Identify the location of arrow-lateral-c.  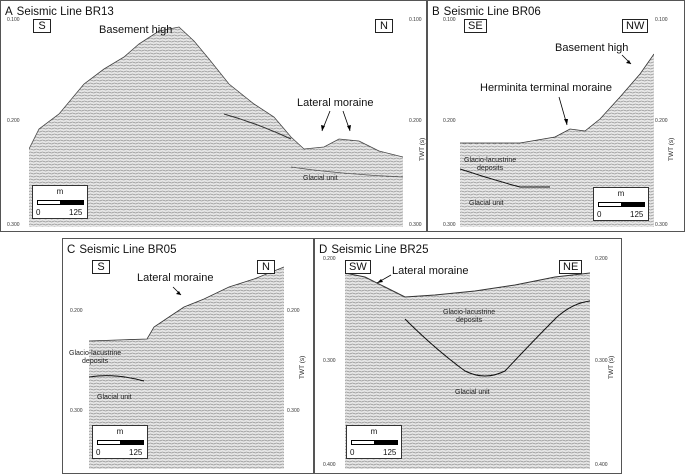
(177, 291).